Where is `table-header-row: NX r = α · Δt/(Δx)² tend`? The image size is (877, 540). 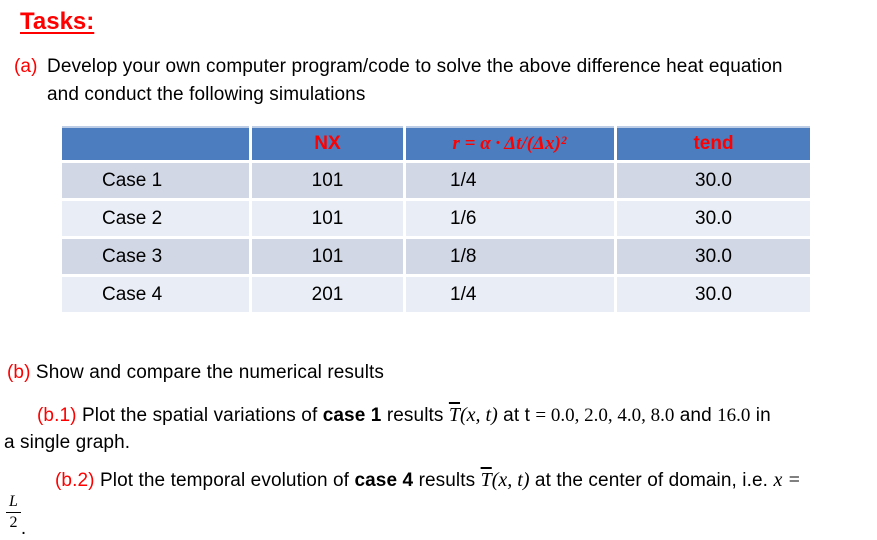 table-header-row: NX r = α · Δt/(Δx)² tend is located at coordinates (436, 143).